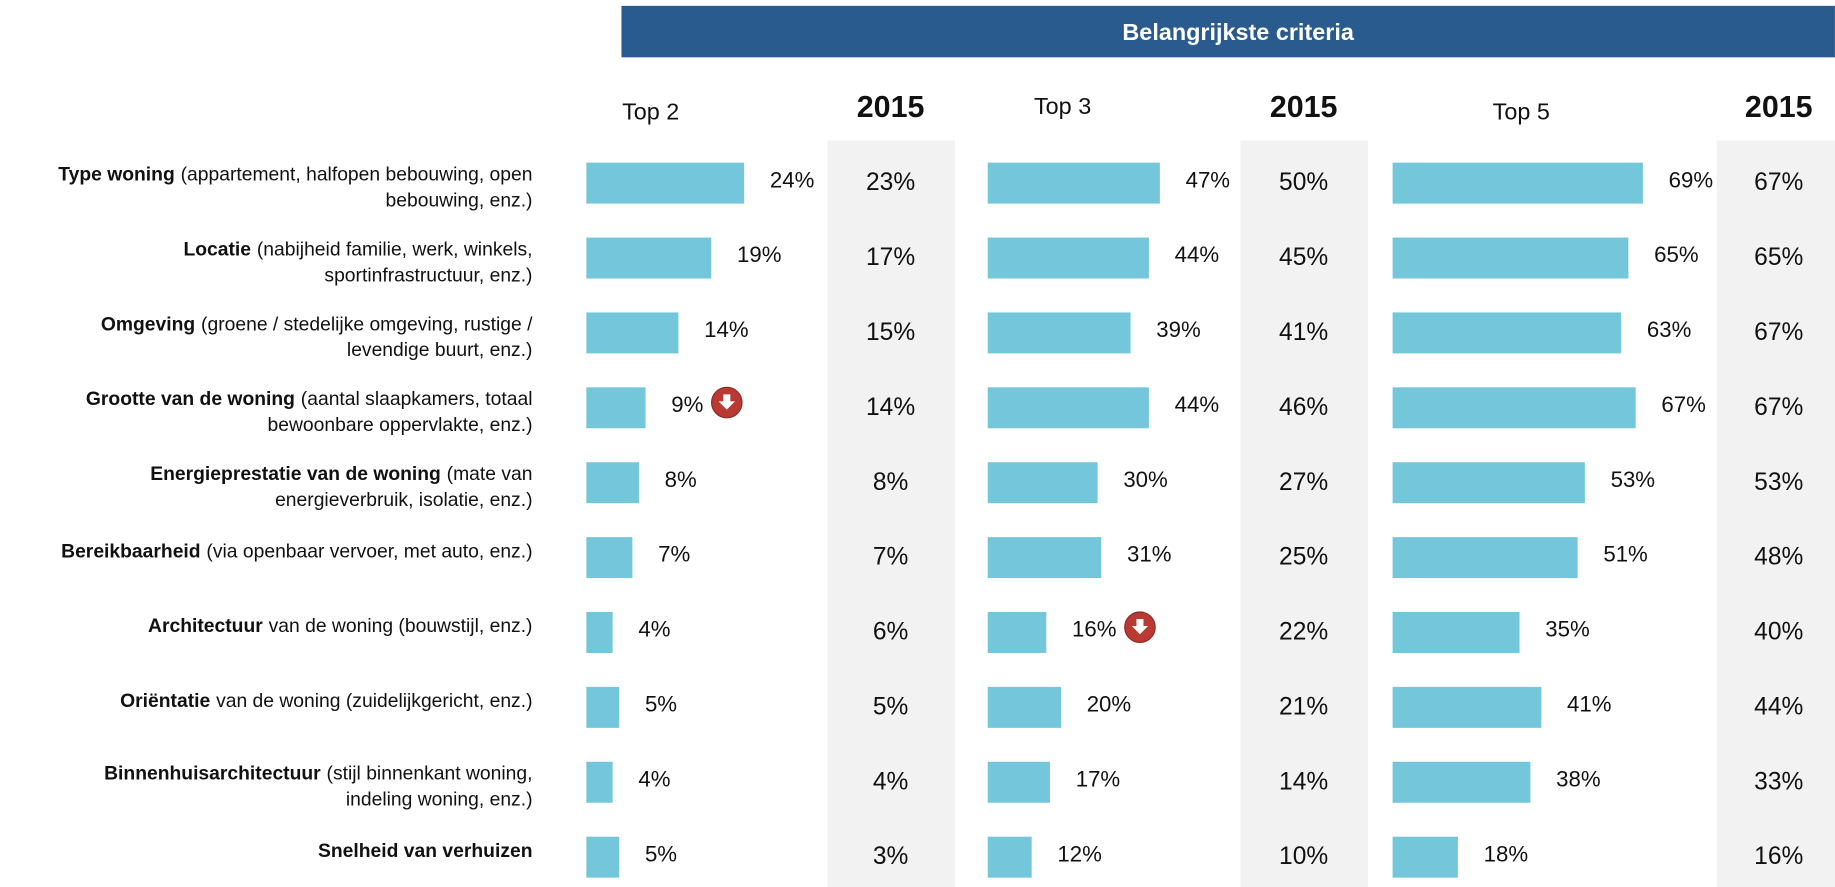 The height and width of the screenshot is (887, 1835). What do you see at coordinates (401, 626) in the screenshot?
I see `category-text: van de woning (bouwstijl, enz.)` at bounding box center [401, 626].